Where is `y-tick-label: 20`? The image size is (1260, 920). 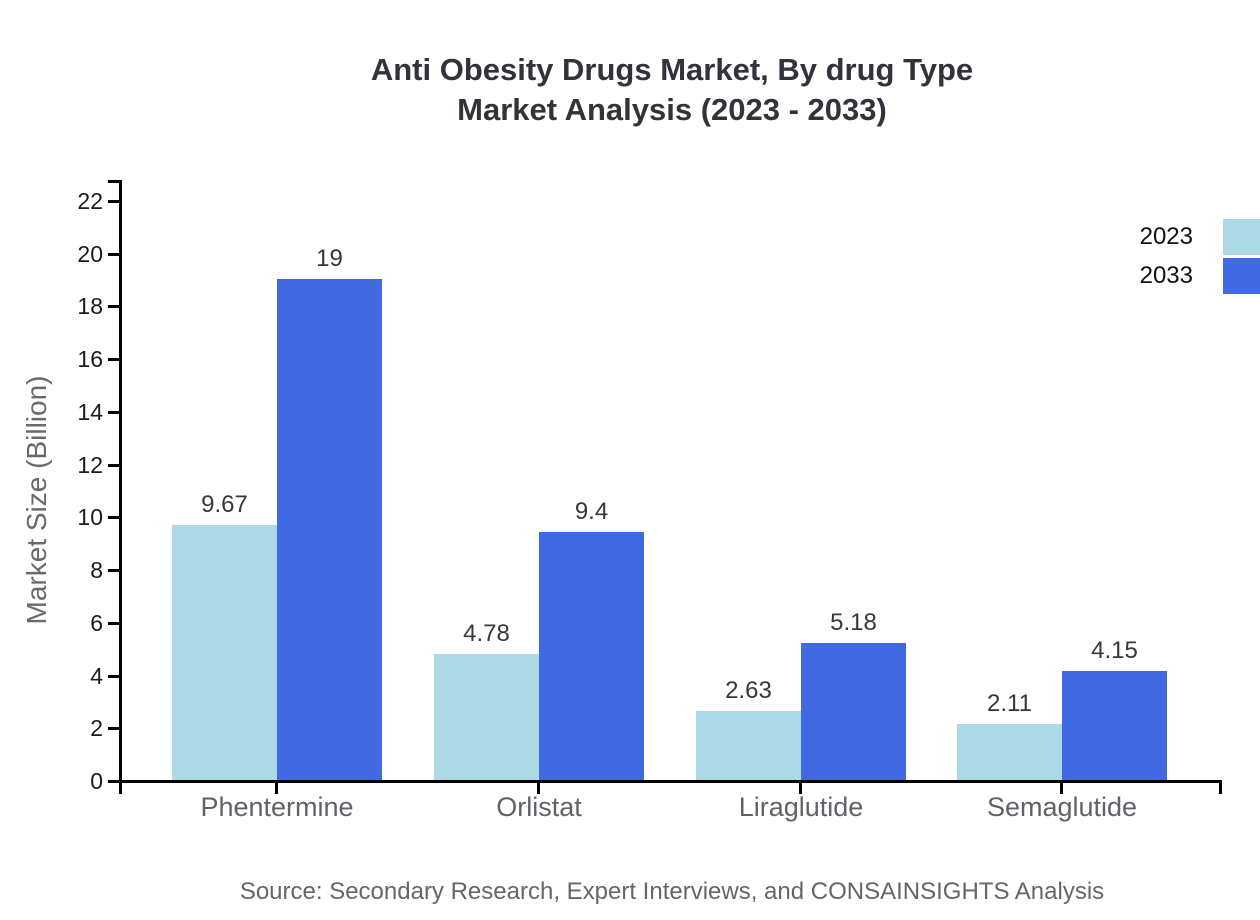
y-tick-label: 20 is located at coordinates (90, 254).